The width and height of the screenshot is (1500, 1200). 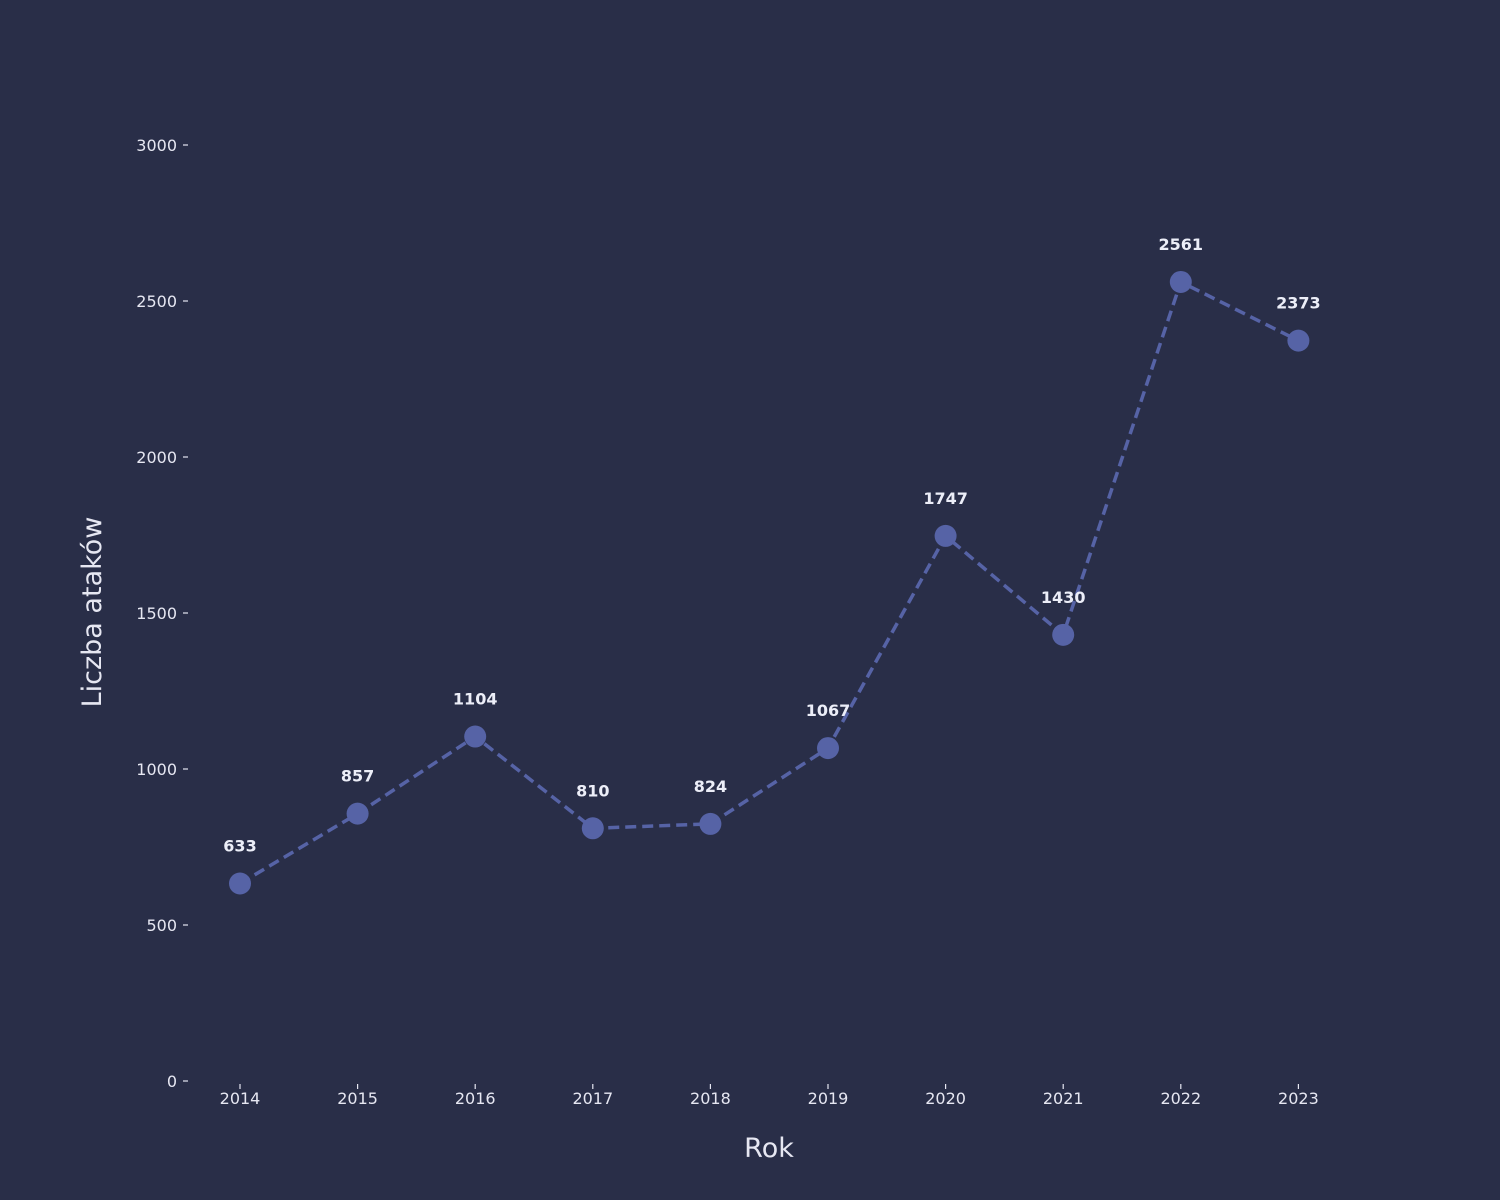 I want to click on x-tick-label: 2023, so click(x=1298, y=1098).